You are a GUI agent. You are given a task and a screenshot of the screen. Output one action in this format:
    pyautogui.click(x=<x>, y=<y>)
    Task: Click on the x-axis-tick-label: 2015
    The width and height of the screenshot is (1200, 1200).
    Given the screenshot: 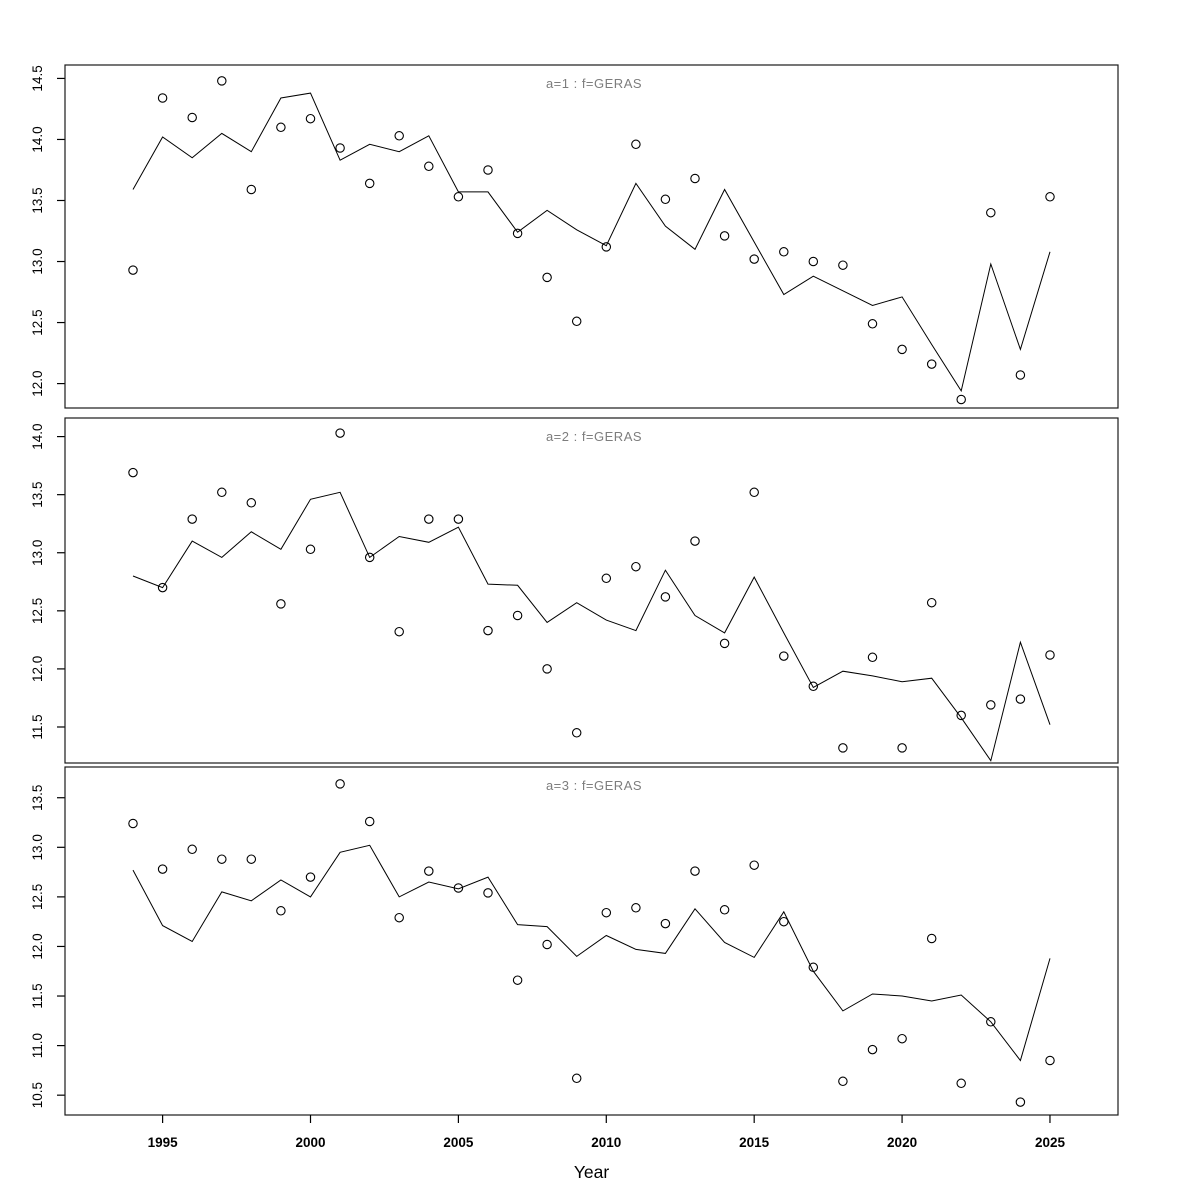 What is the action you would take?
    pyautogui.click(x=754, y=1142)
    